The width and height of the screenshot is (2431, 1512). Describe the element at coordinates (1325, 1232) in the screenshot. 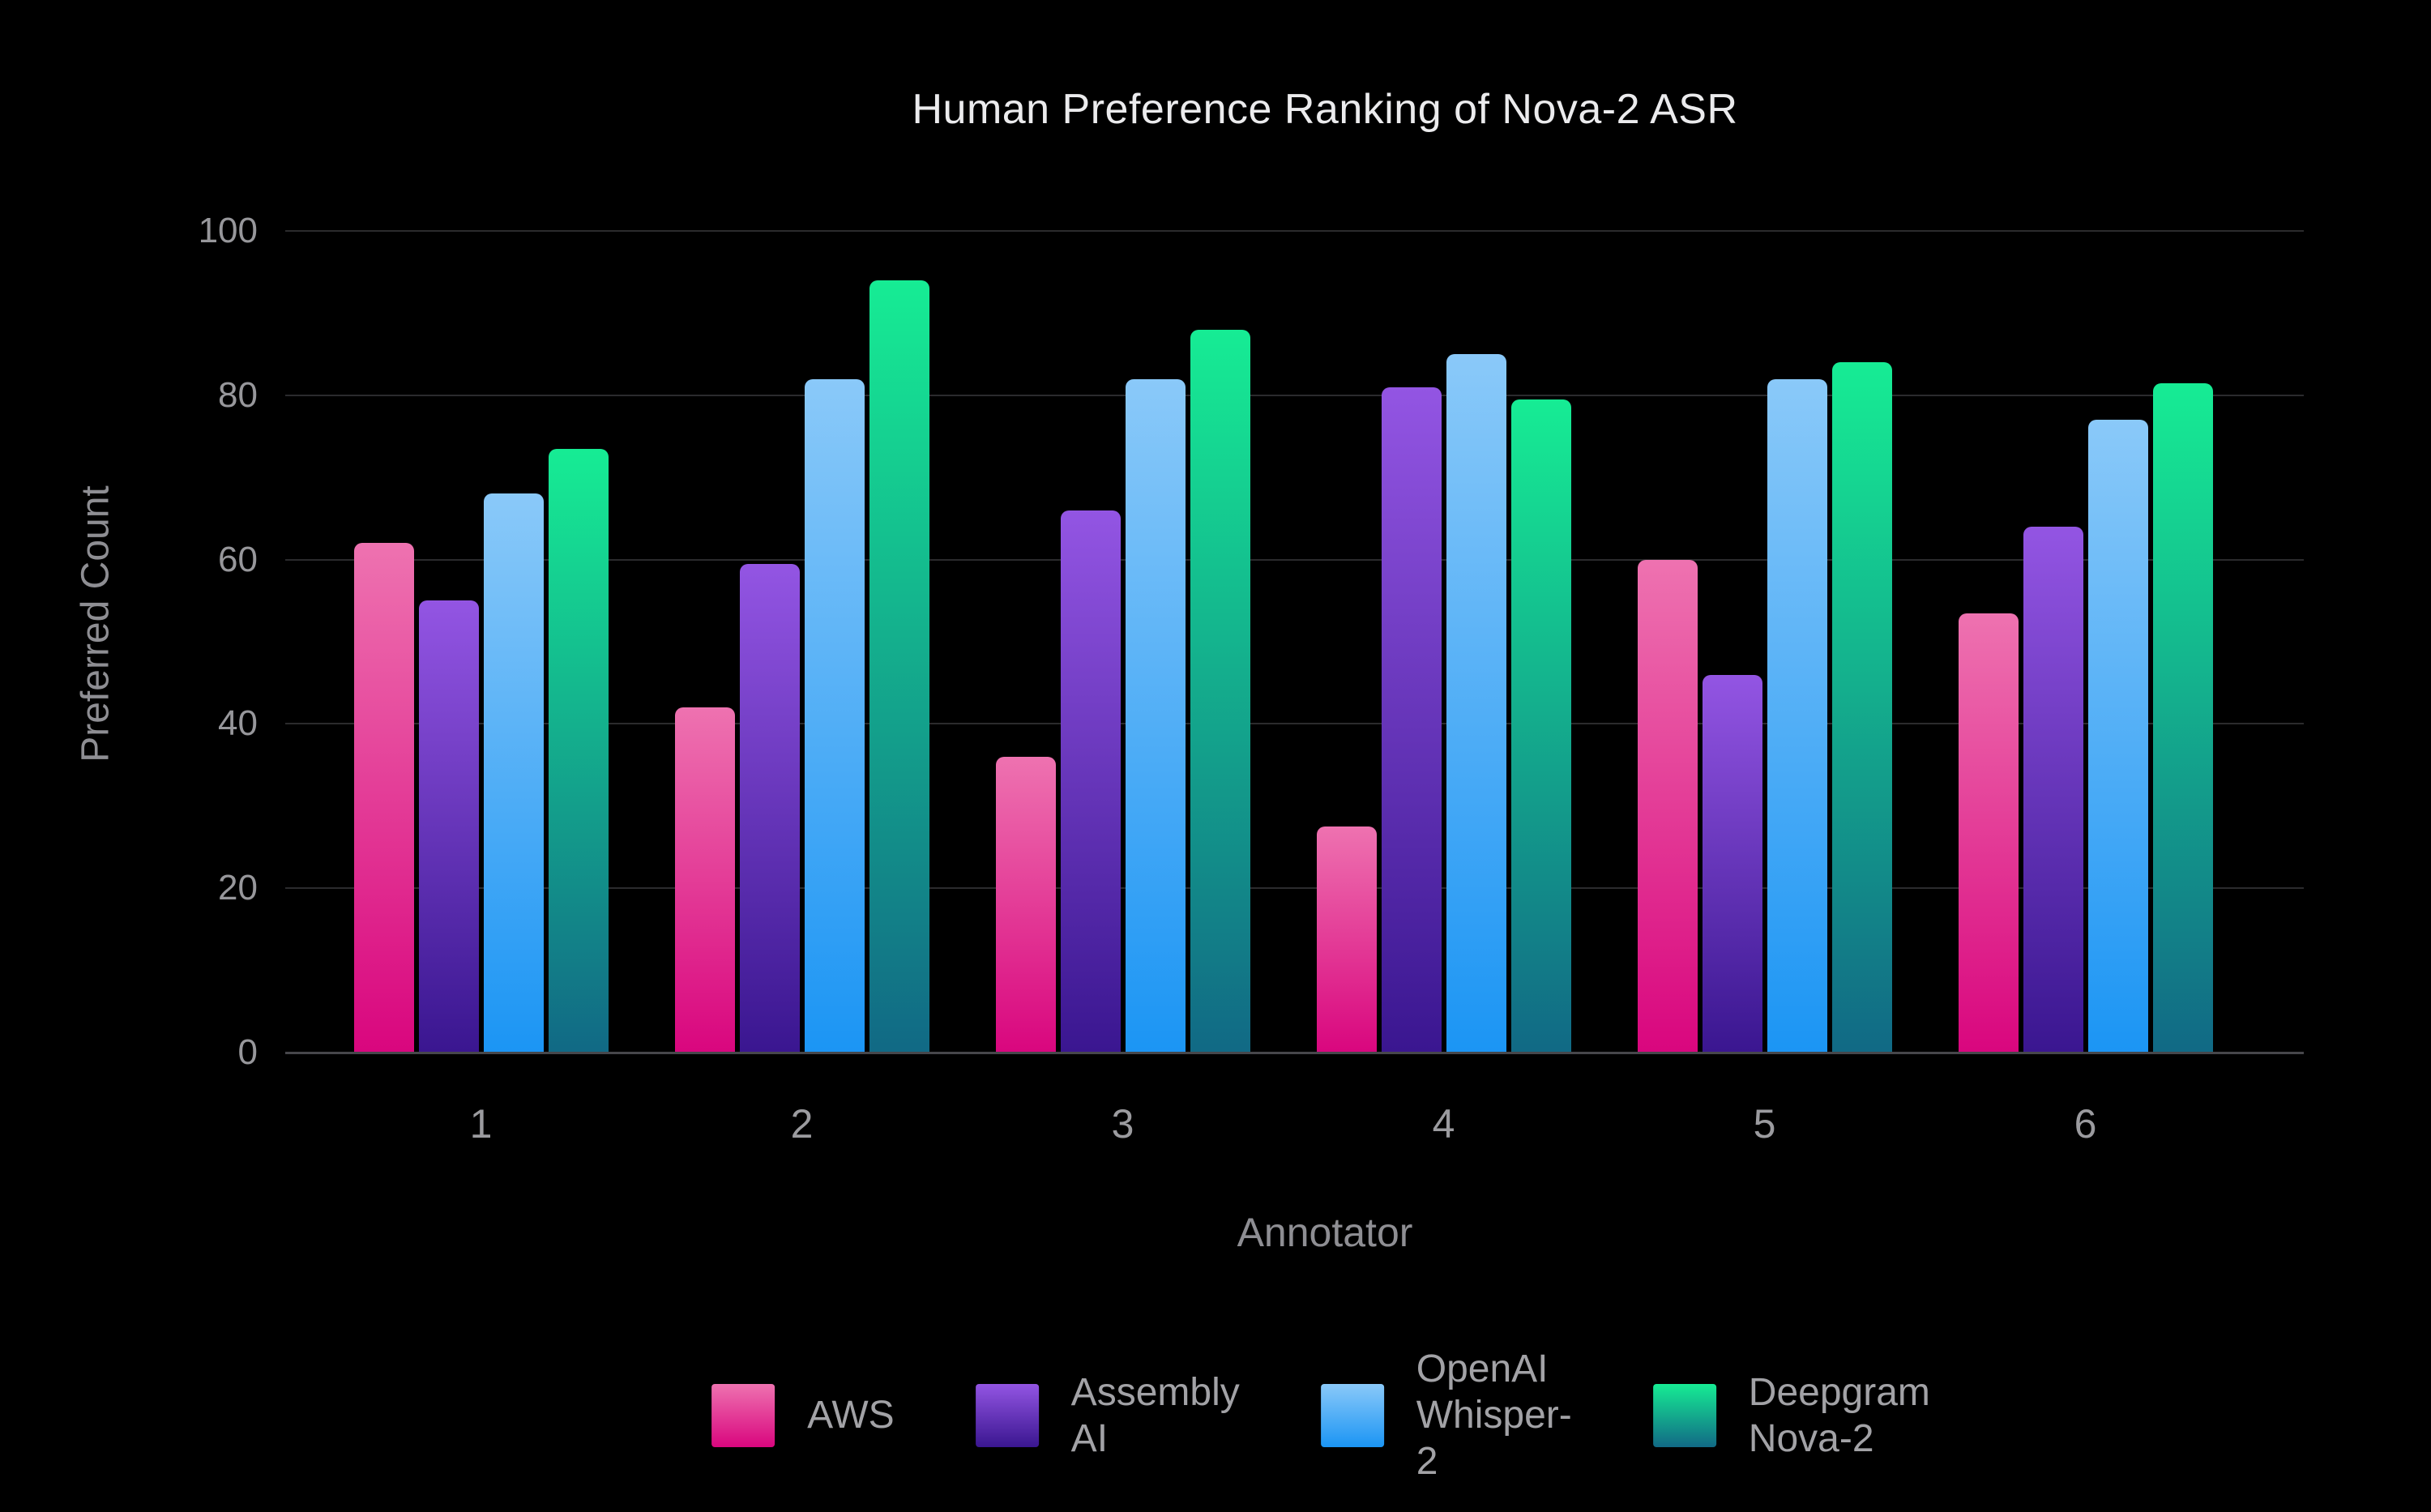

I see `x-axis-title: Annotator` at that location.